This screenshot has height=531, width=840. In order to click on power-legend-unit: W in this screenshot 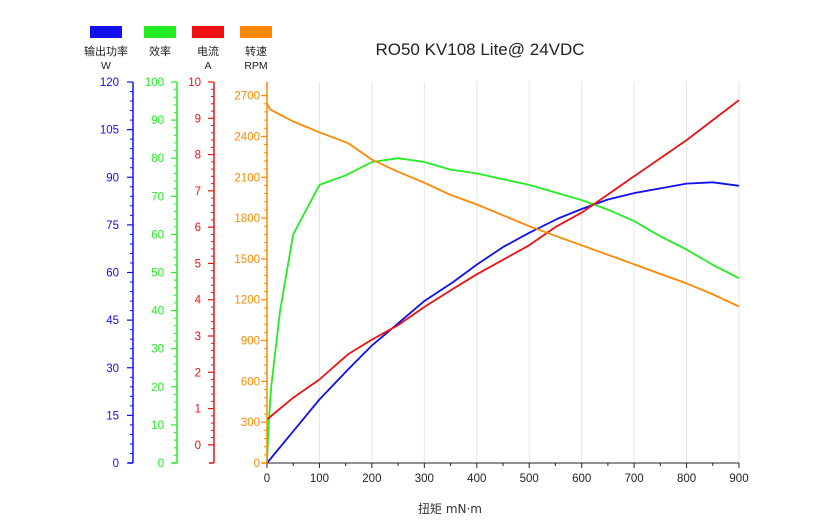, I will do `click(106, 66)`.